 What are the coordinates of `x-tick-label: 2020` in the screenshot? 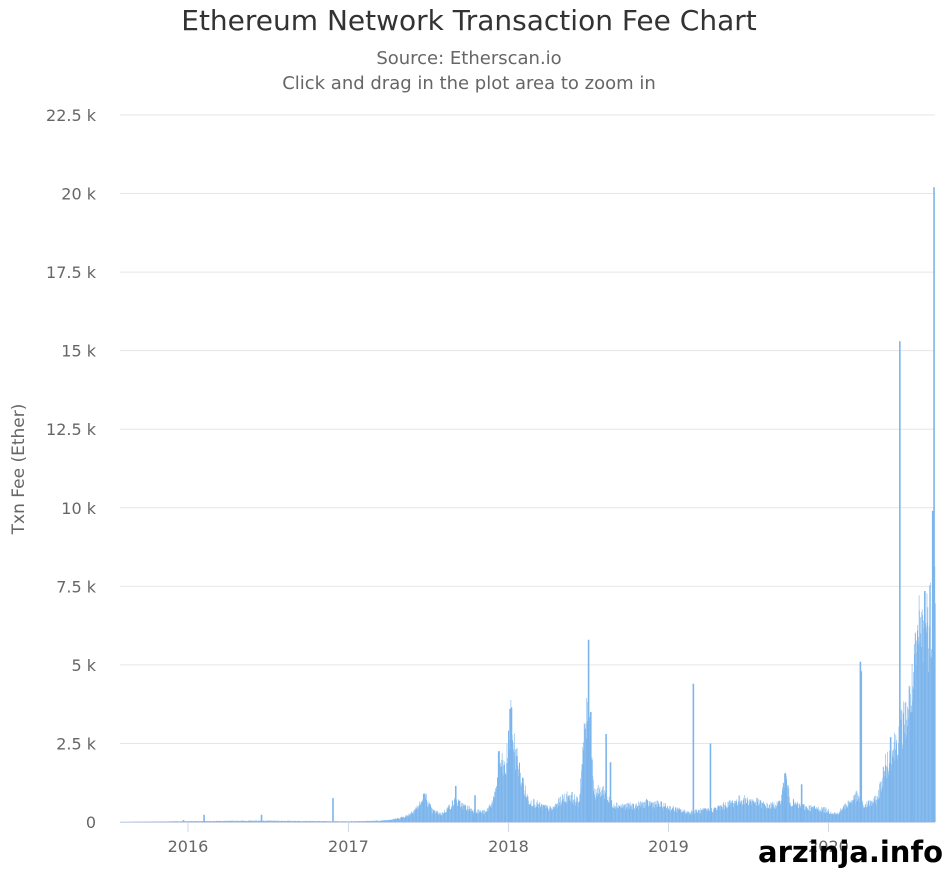 It's located at (828, 846).